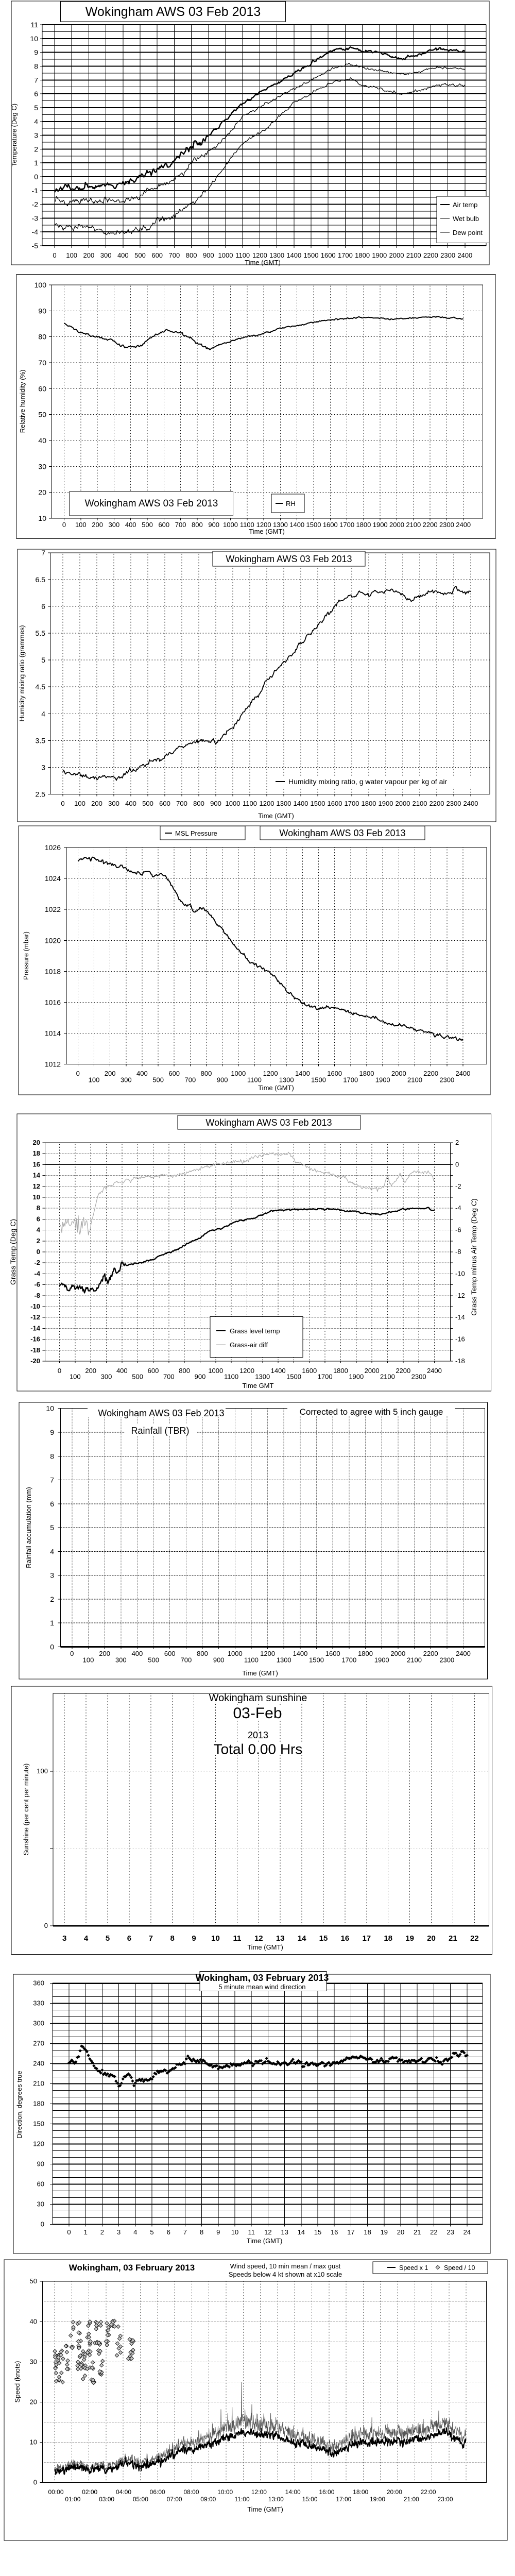 The height and width of the screenshot is (2576, 515). I want to click on svg-text: 4, so click(39, 1230).